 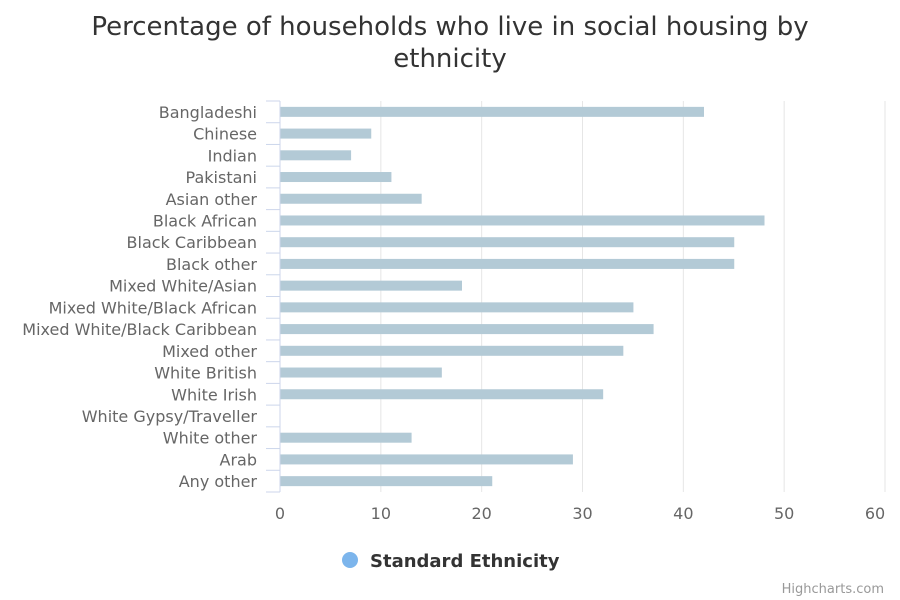 What do you see at coordinates (214, 394) in the screenshot?
I see `category-label: White Irish` at bounding box center [214, 394].